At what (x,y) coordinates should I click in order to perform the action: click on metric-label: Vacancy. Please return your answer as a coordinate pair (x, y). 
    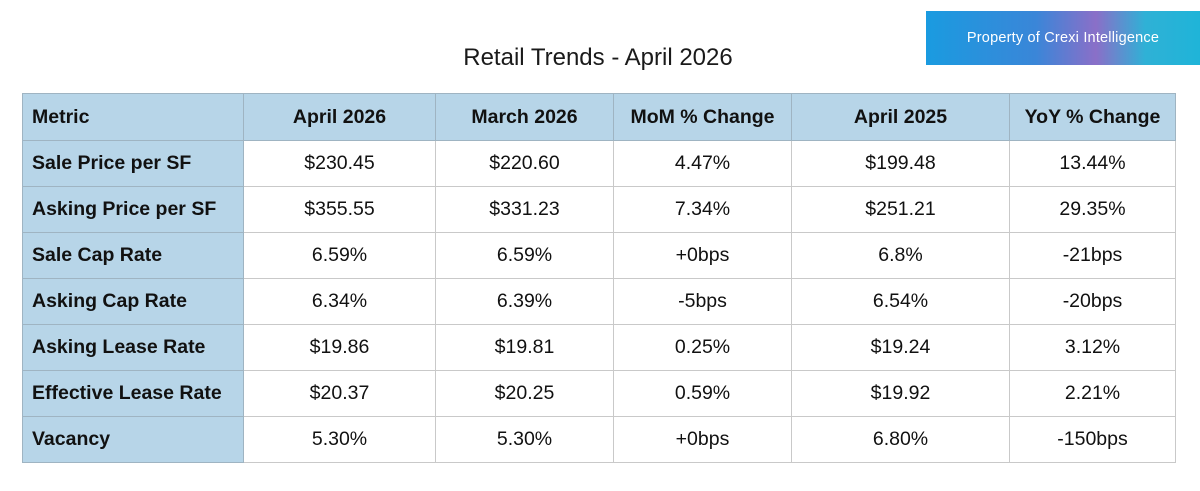
    Looking at the image, I should click on (133, 439).